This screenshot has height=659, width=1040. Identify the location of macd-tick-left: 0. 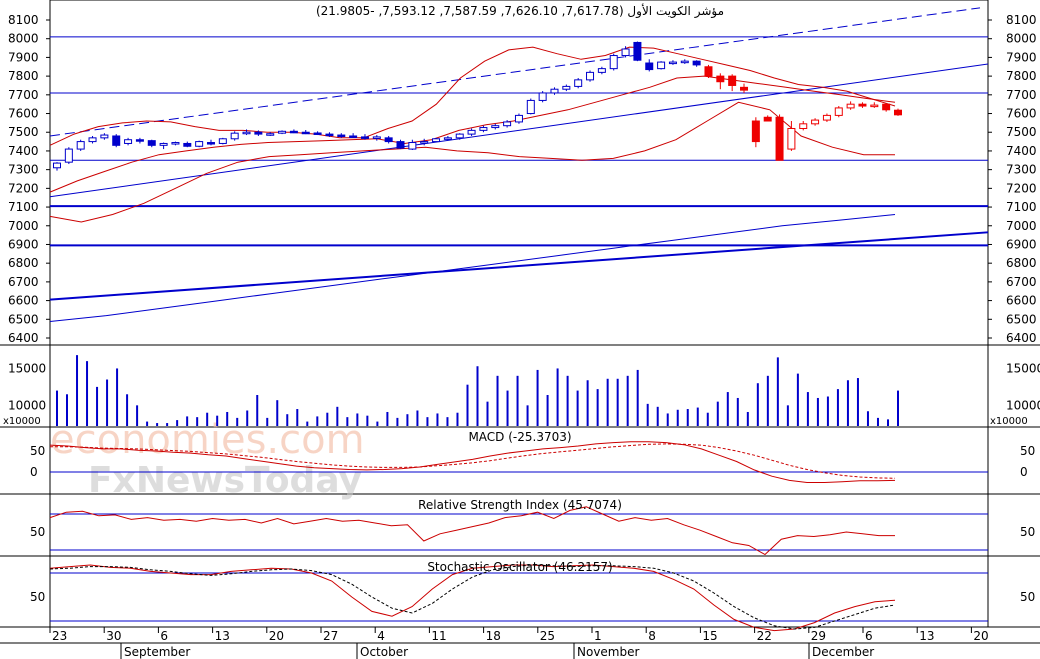
(34, 472).